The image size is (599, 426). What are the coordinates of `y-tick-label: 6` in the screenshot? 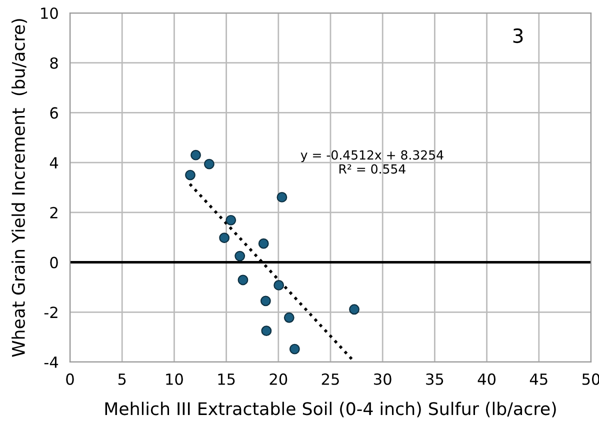 It's located at (54, 113).